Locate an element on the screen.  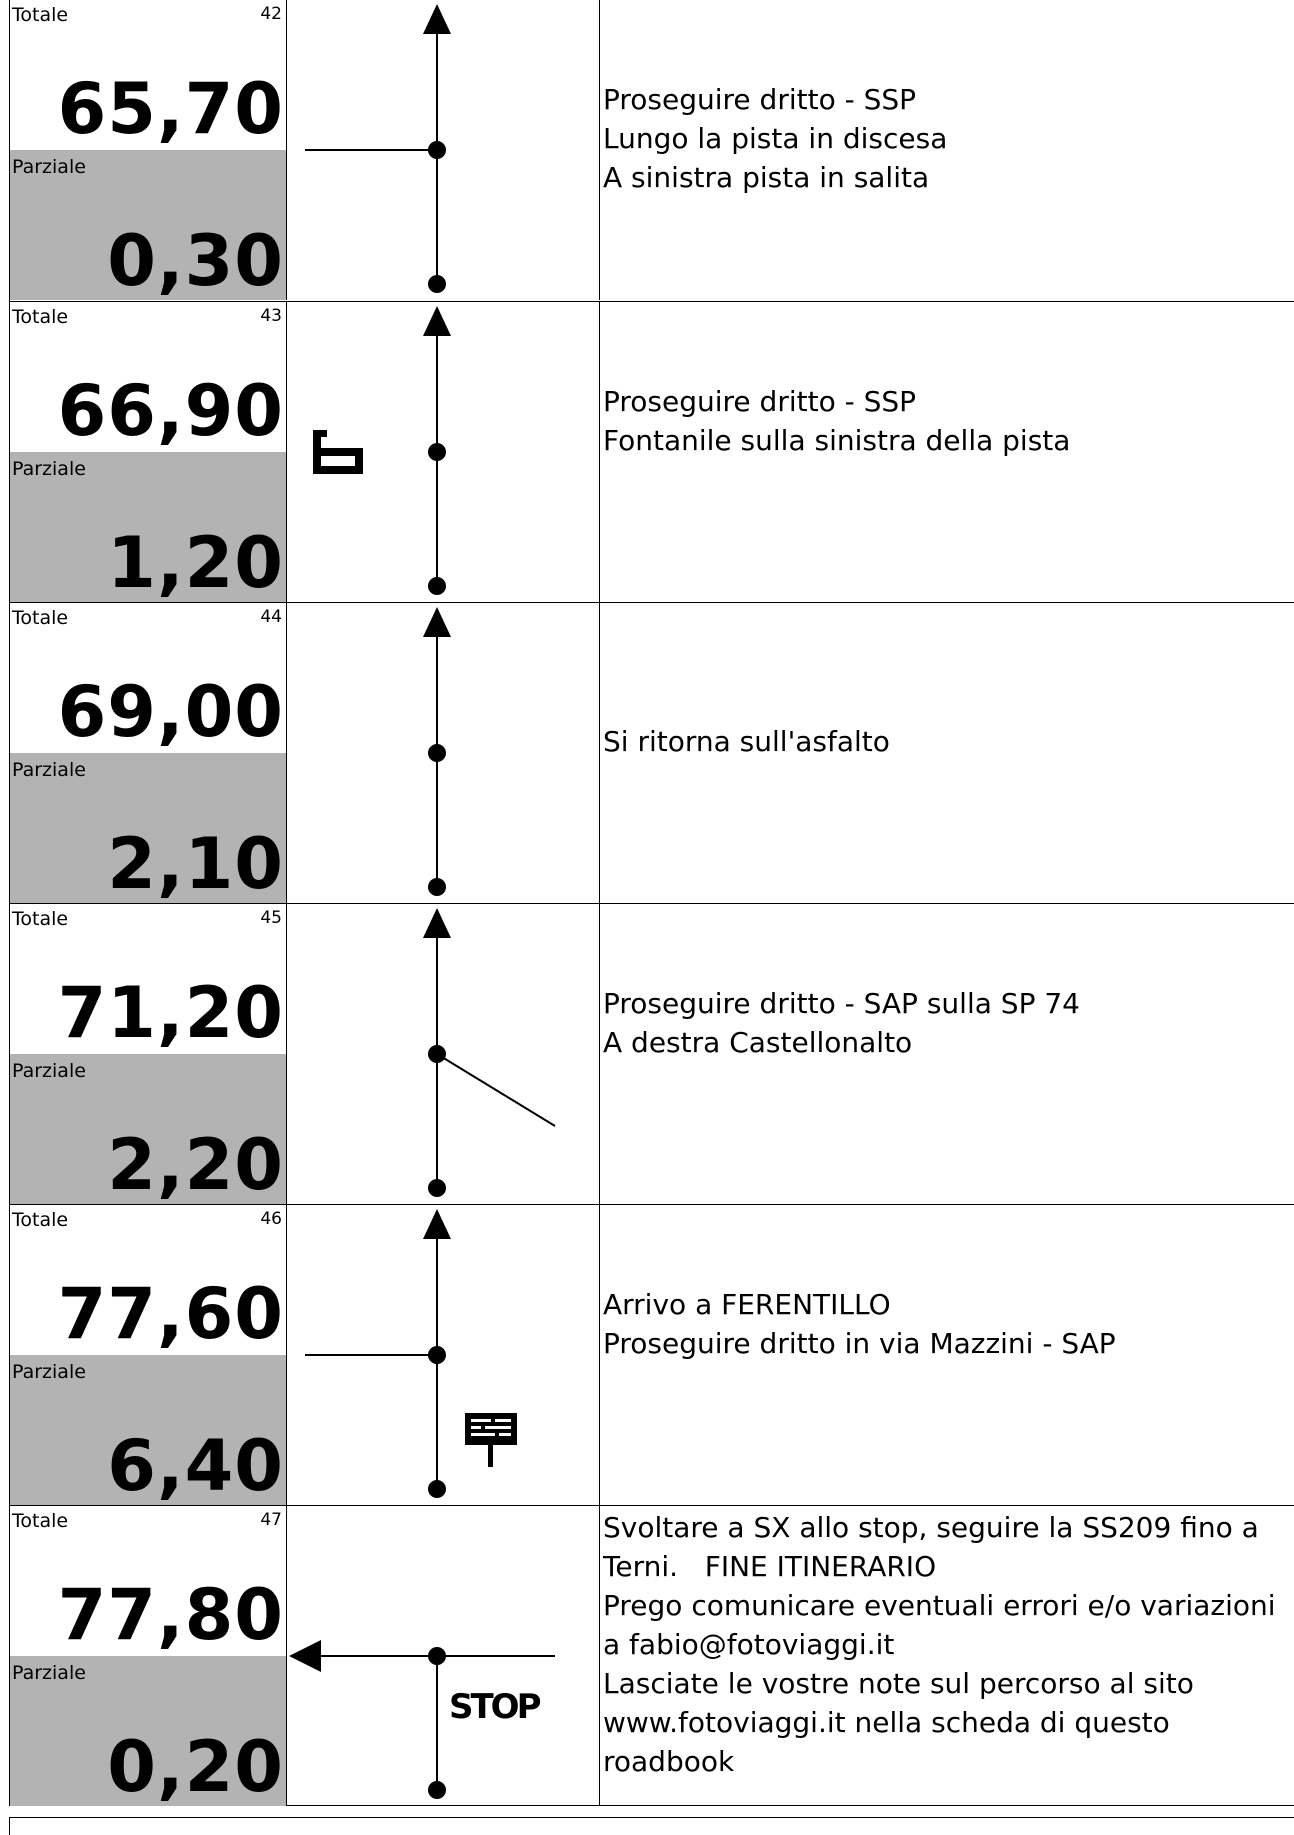
instruction-line: Si ritorna sull'asfalto is located at coordinates (746, 741).